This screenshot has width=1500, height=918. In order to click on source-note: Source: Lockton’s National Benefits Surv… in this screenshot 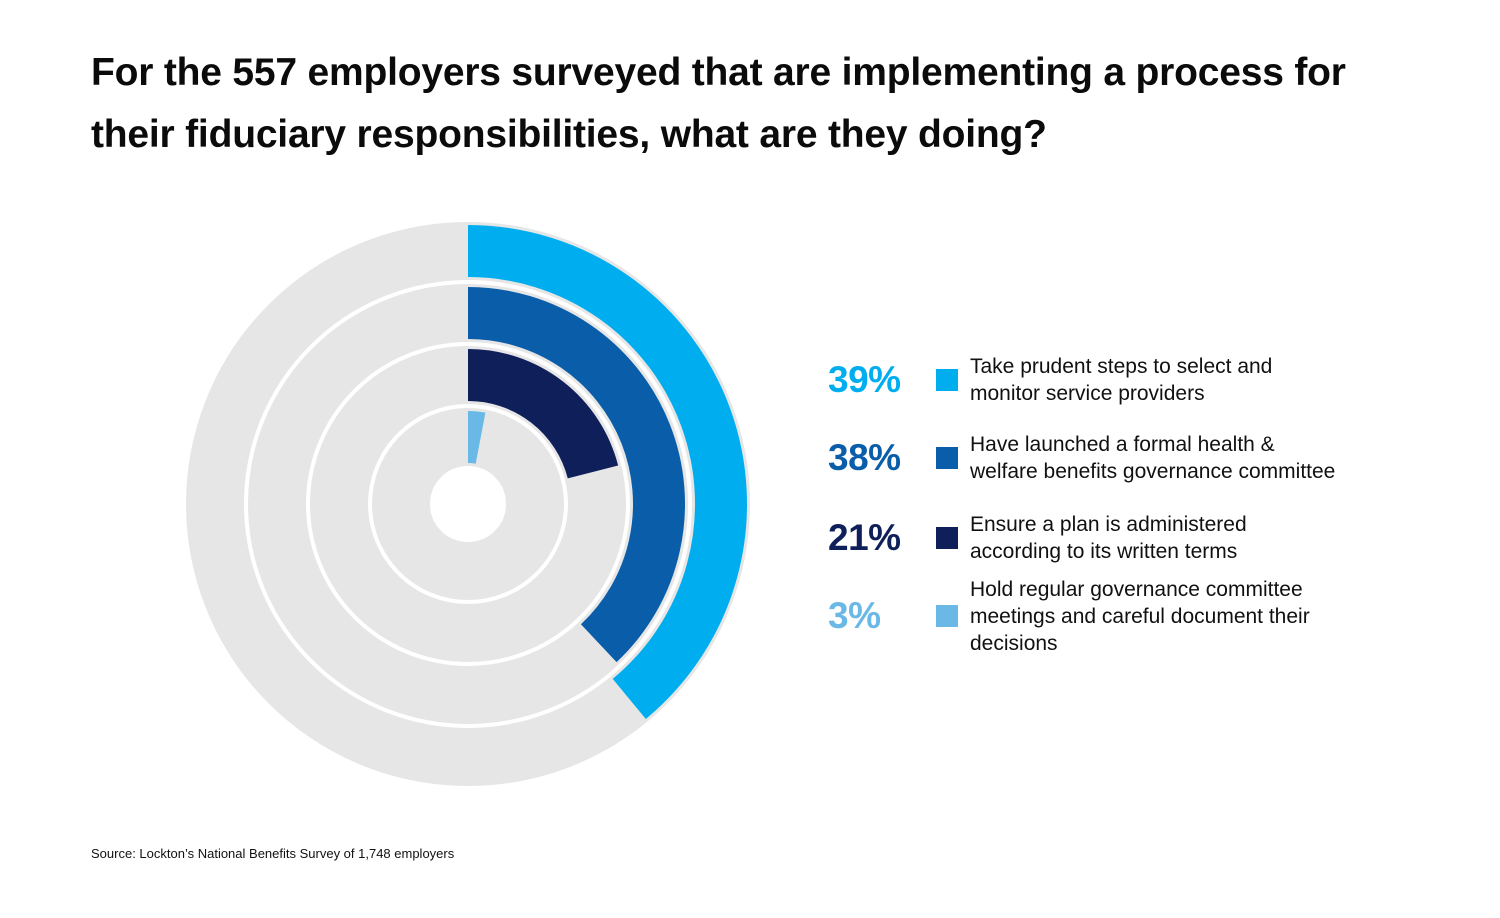, I will do `click(273, 853)`.